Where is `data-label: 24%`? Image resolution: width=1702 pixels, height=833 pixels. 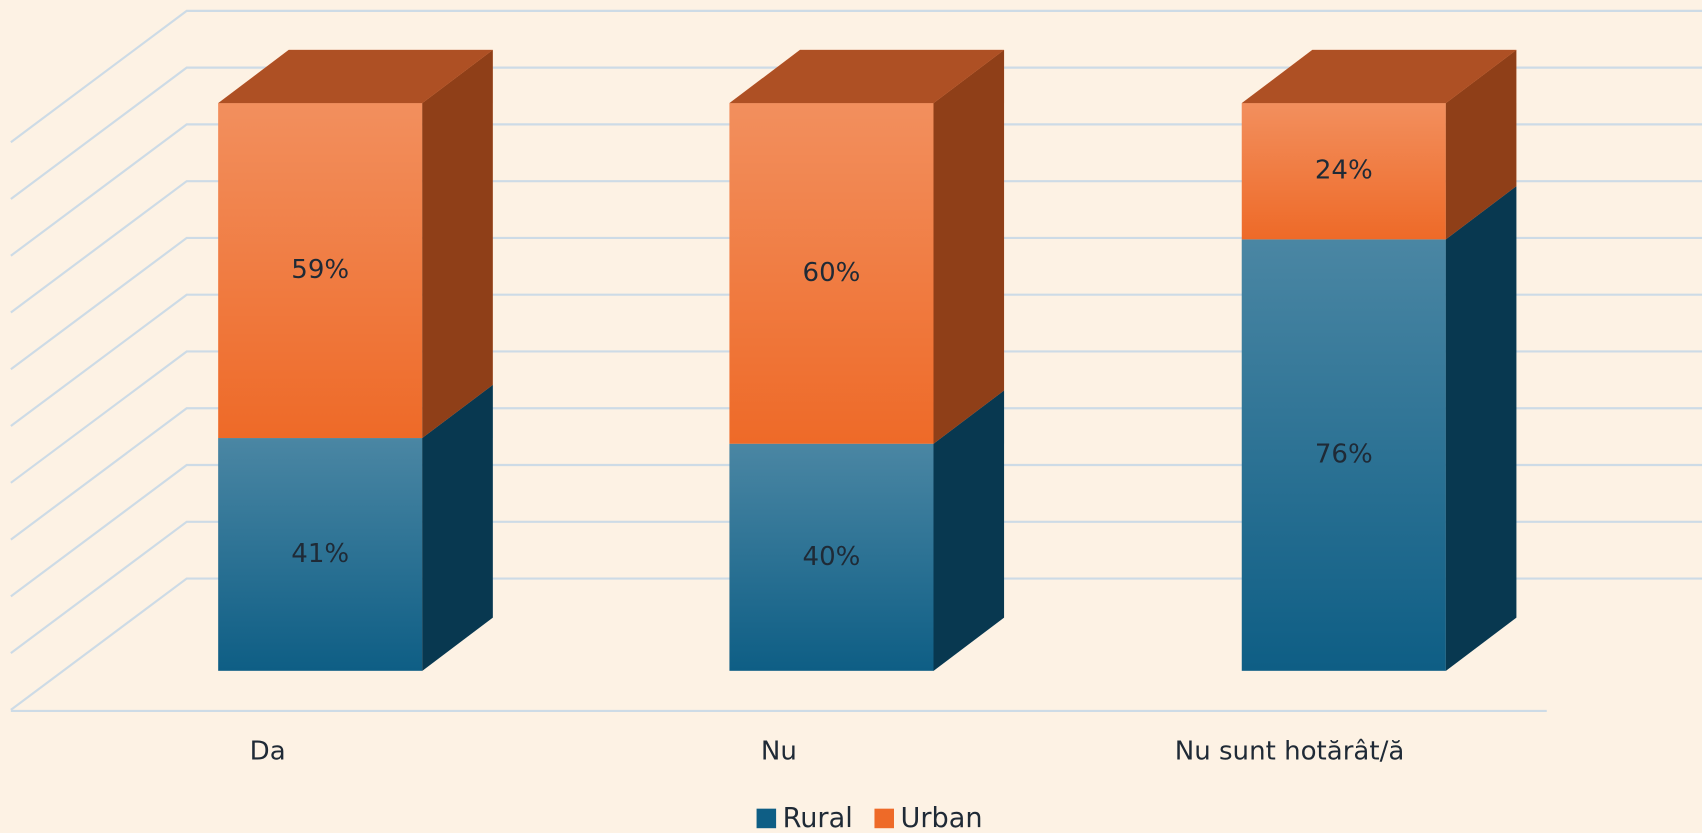 data-label: 24% is located at coordinates (1344, 171).